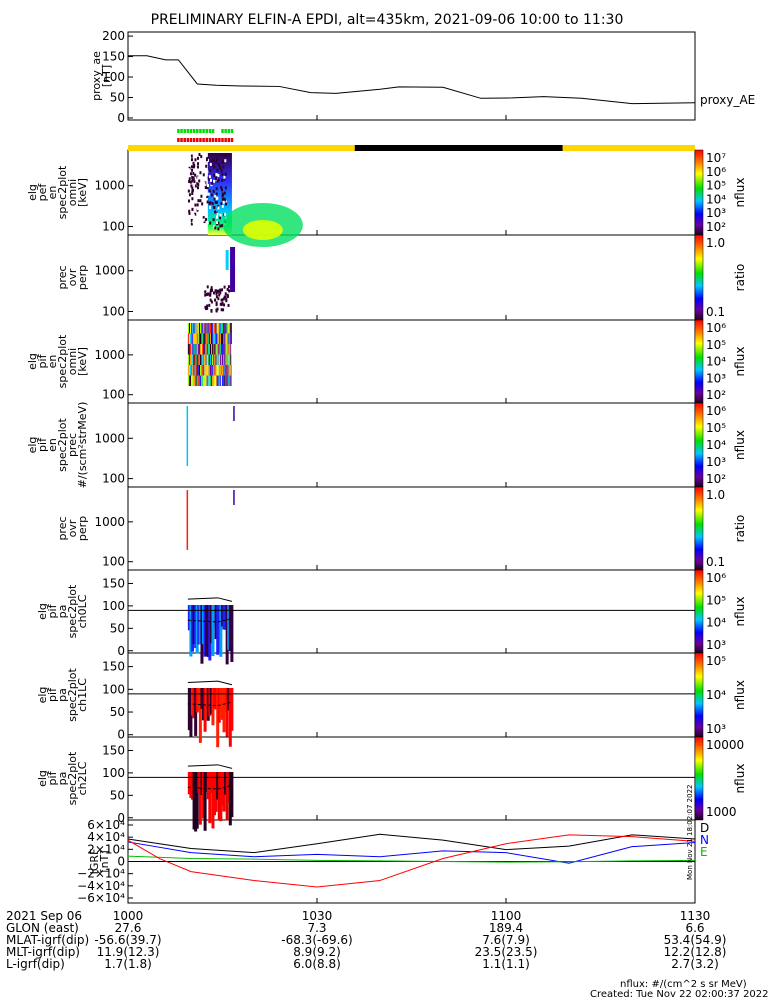  I want to click on colorbar-tick-label: 1.0, so click(715, 495).